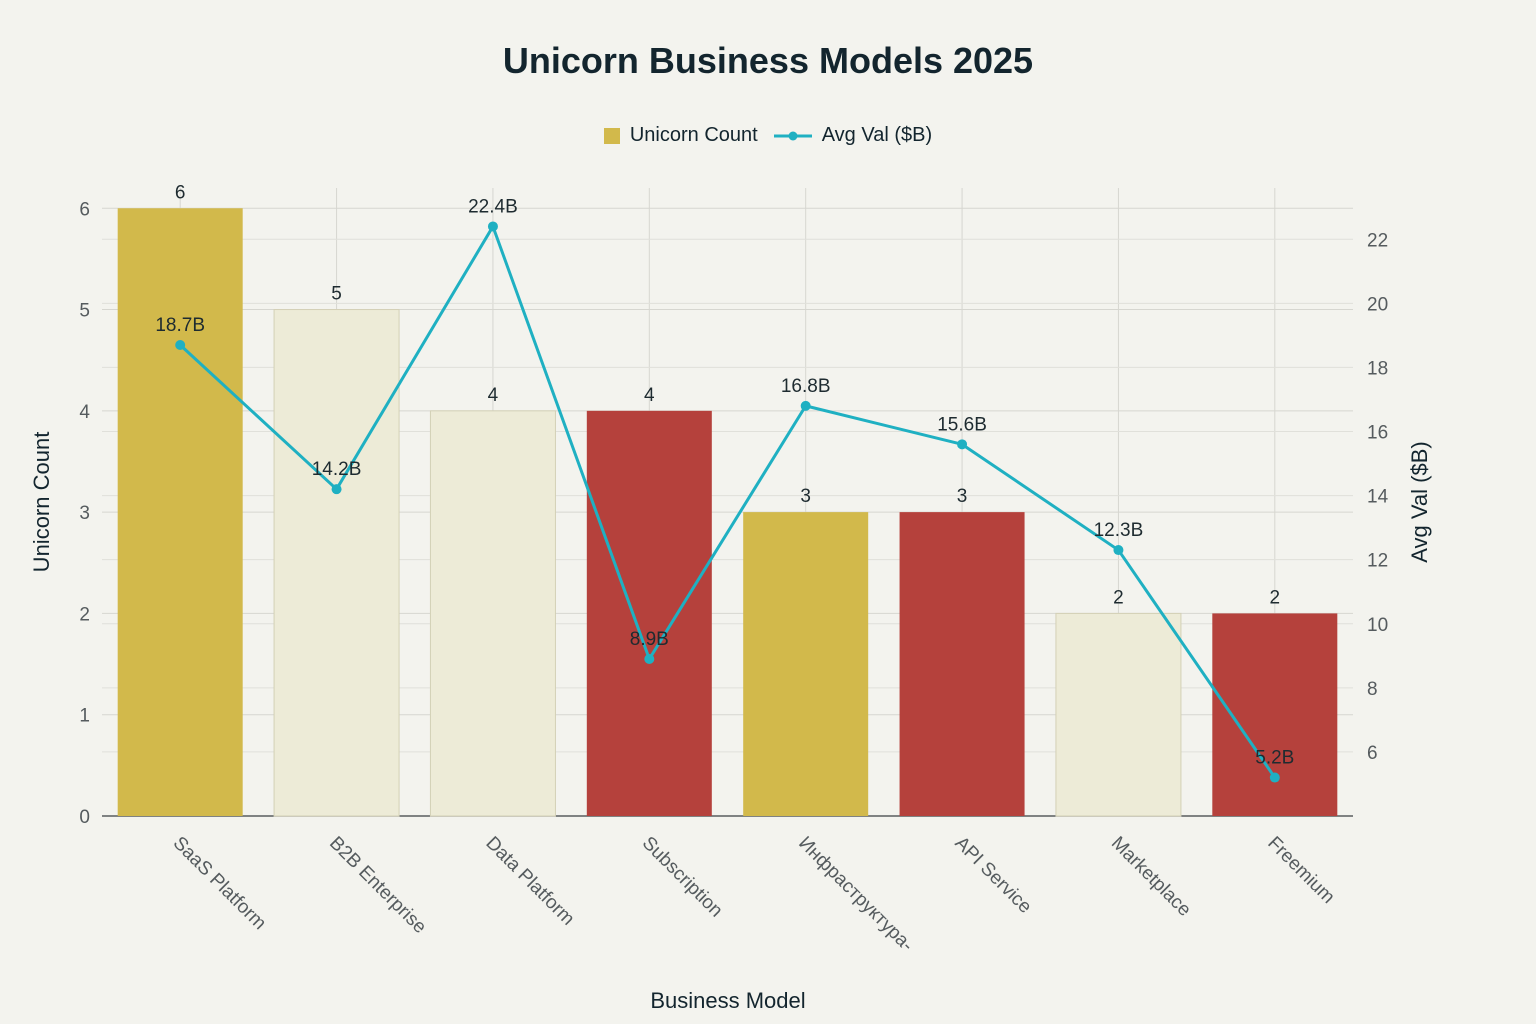 The width and height of the screenshot is (1536, 1024). Describe the element at coordinates (84, 209) in the screenshot. I see `y-tick-label: 6` at that location.